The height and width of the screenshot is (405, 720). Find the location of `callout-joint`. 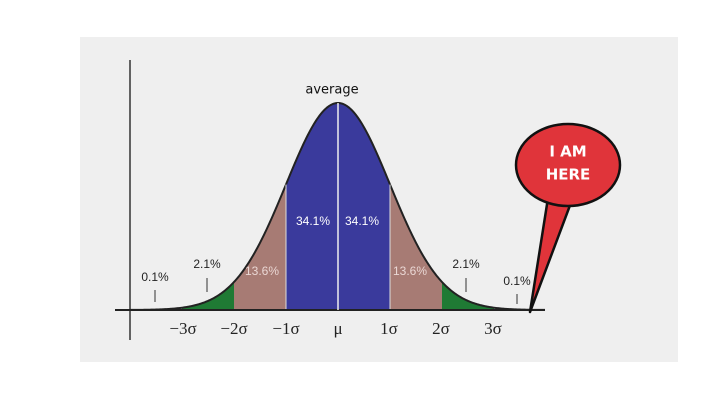

callout-joint is located at coordinates (560, 199).